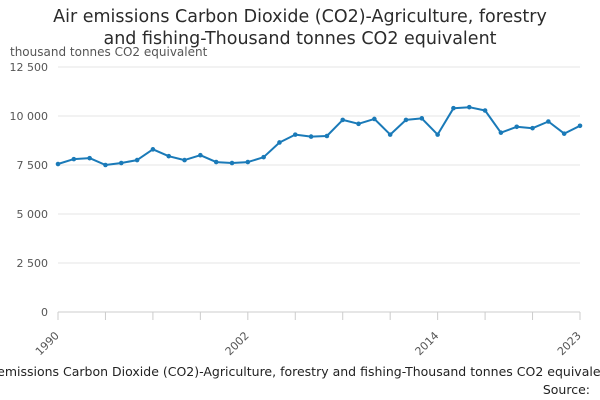  What do you see at coordinates (569, 343) in the screenshot?
I see `x-tick-label: 2023` at bounding box center [569, 343].